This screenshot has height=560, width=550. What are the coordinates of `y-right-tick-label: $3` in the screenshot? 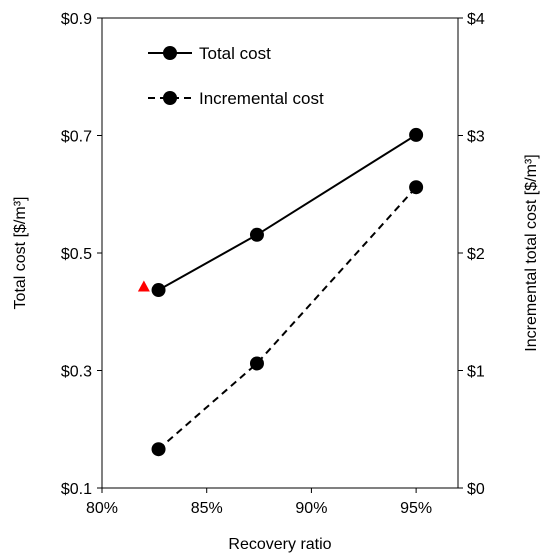 It's located at (476, 137).